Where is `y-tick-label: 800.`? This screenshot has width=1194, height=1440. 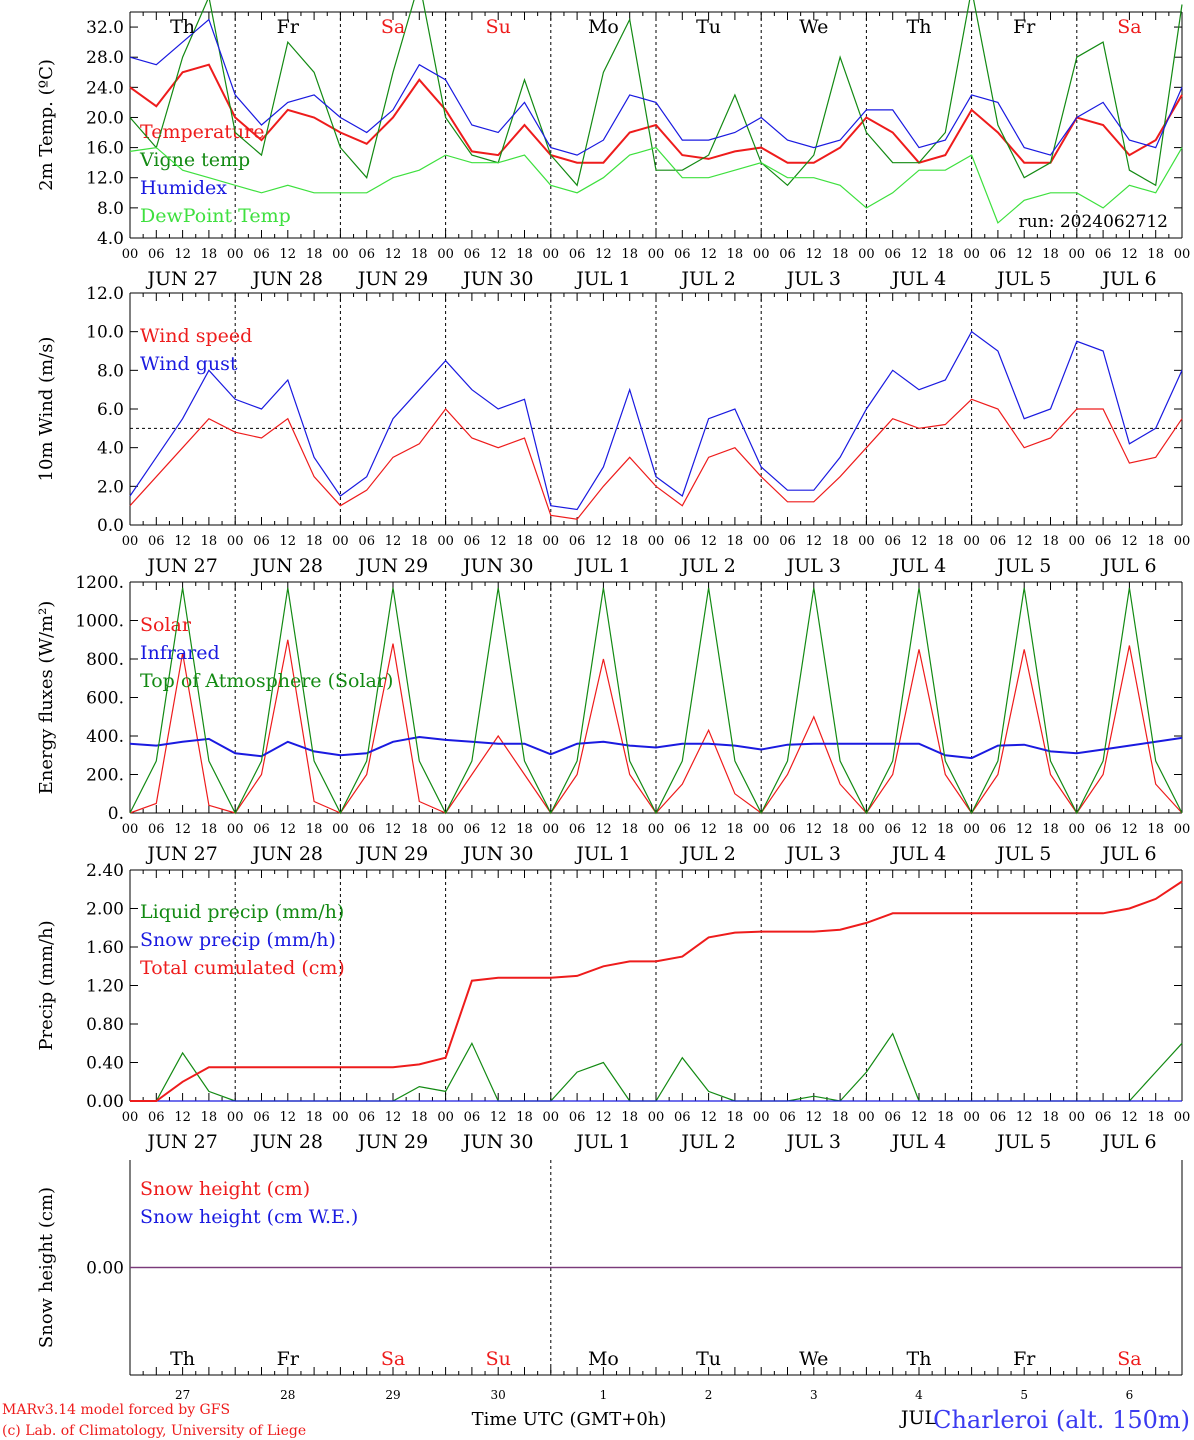 y-tick-label: 800. is located at coordinates (105, 660).